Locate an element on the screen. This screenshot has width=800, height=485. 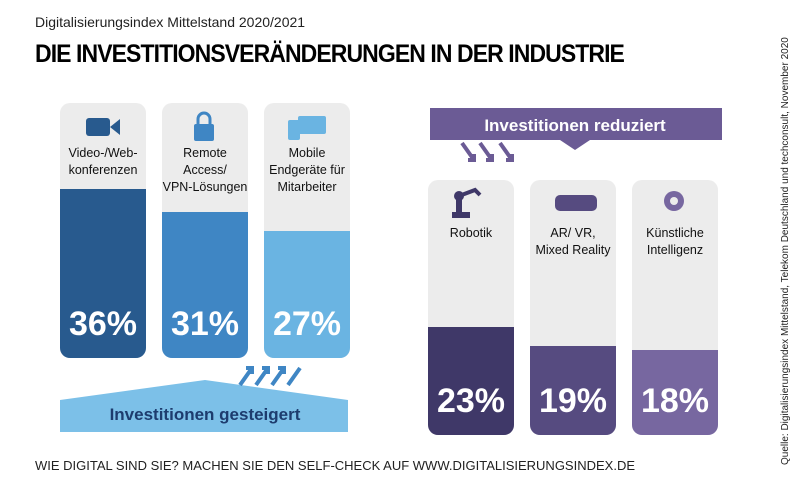
value-label: 27% is located at coordinates (307, 324).